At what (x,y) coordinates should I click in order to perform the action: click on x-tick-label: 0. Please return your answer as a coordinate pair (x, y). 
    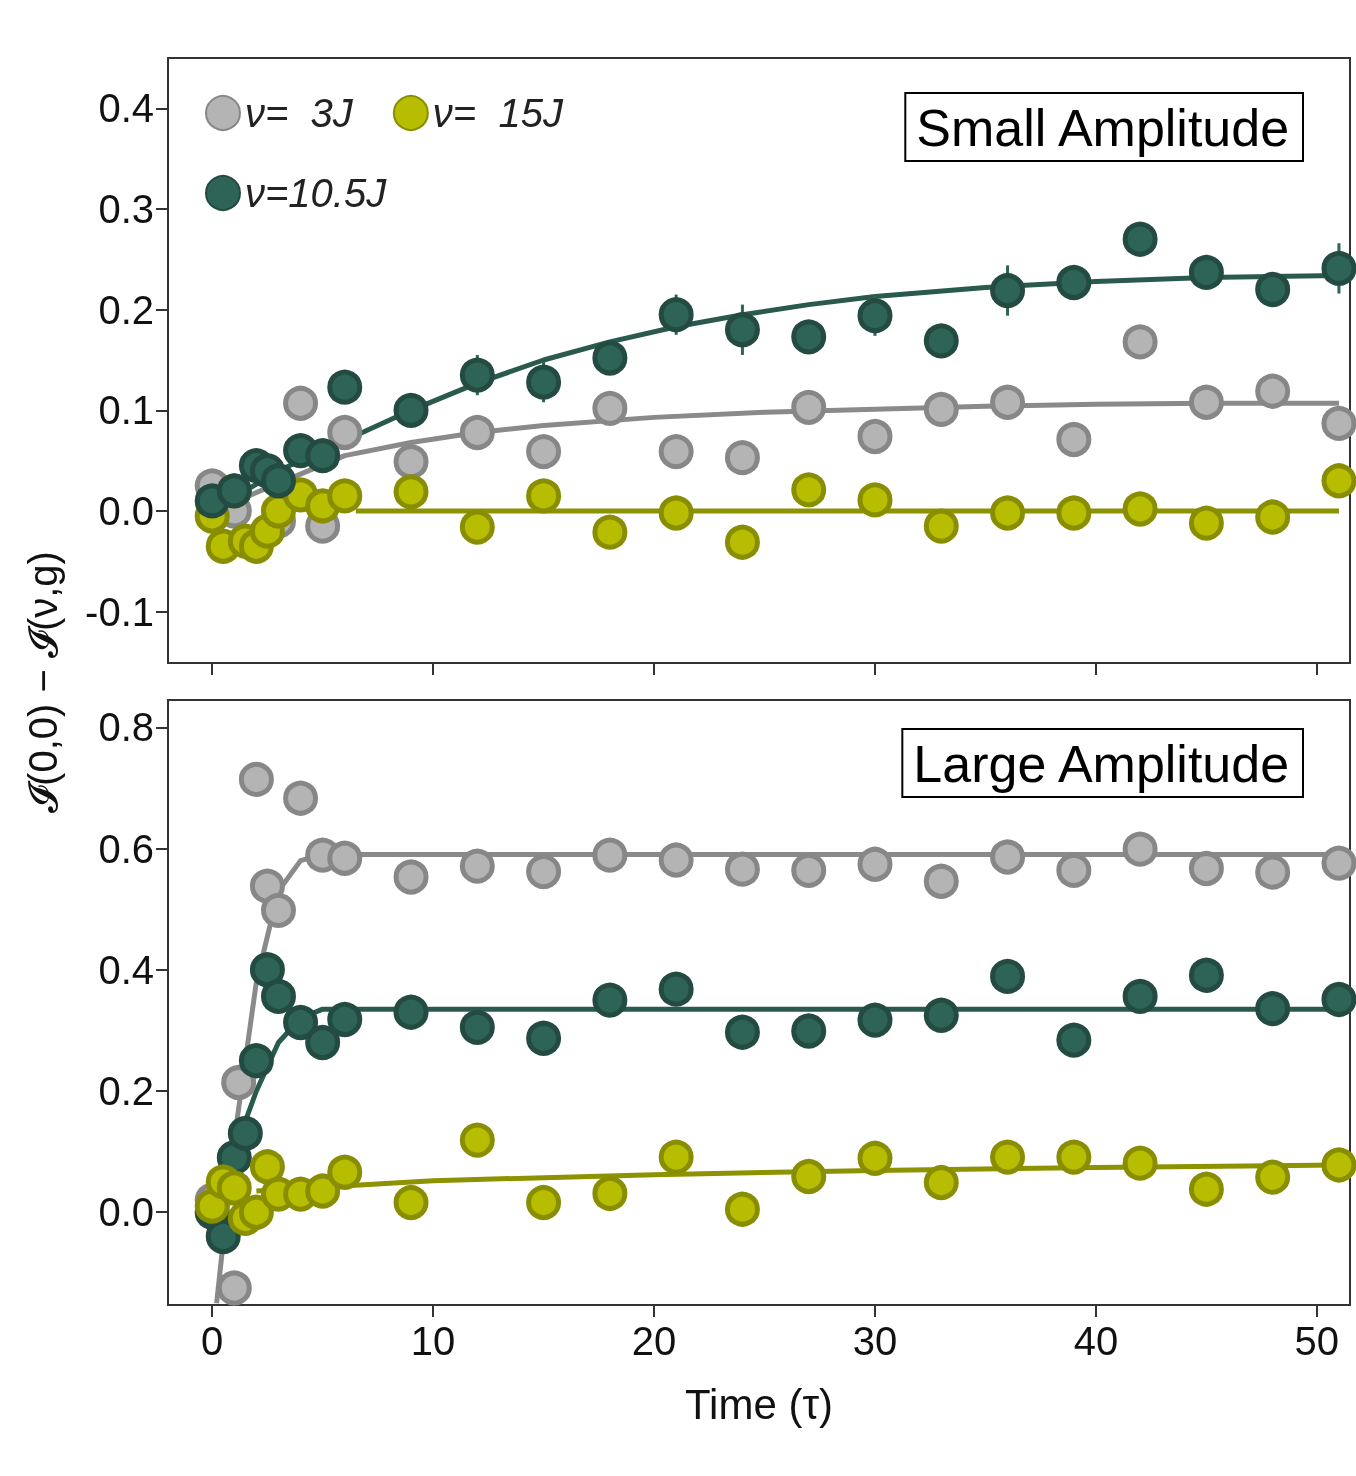
    Looking at the image, I should click on (212, 1341).